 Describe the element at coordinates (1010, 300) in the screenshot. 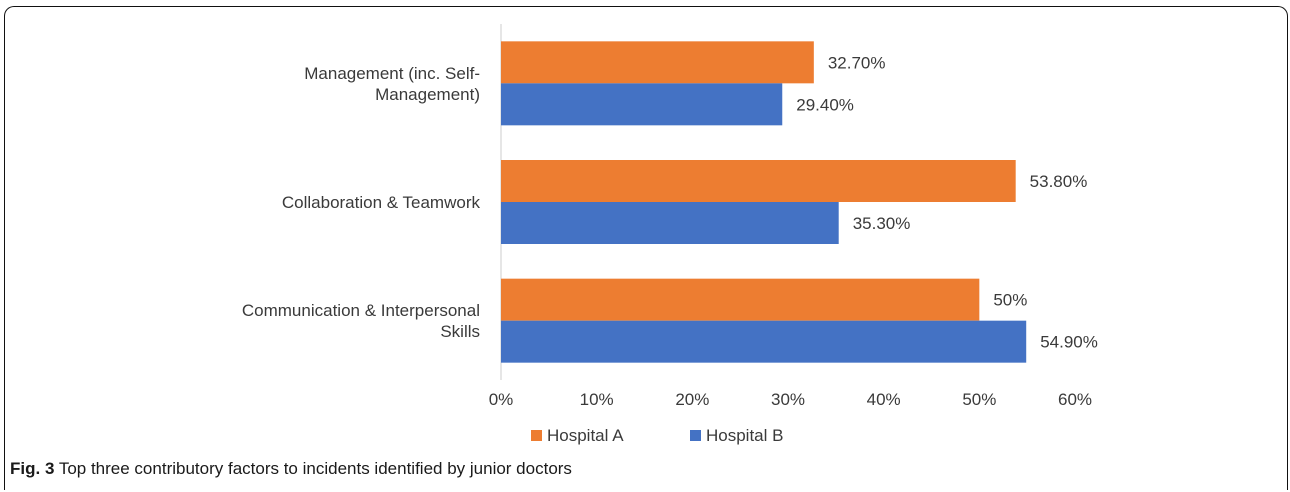

I see `data-label: 50%` at that location.